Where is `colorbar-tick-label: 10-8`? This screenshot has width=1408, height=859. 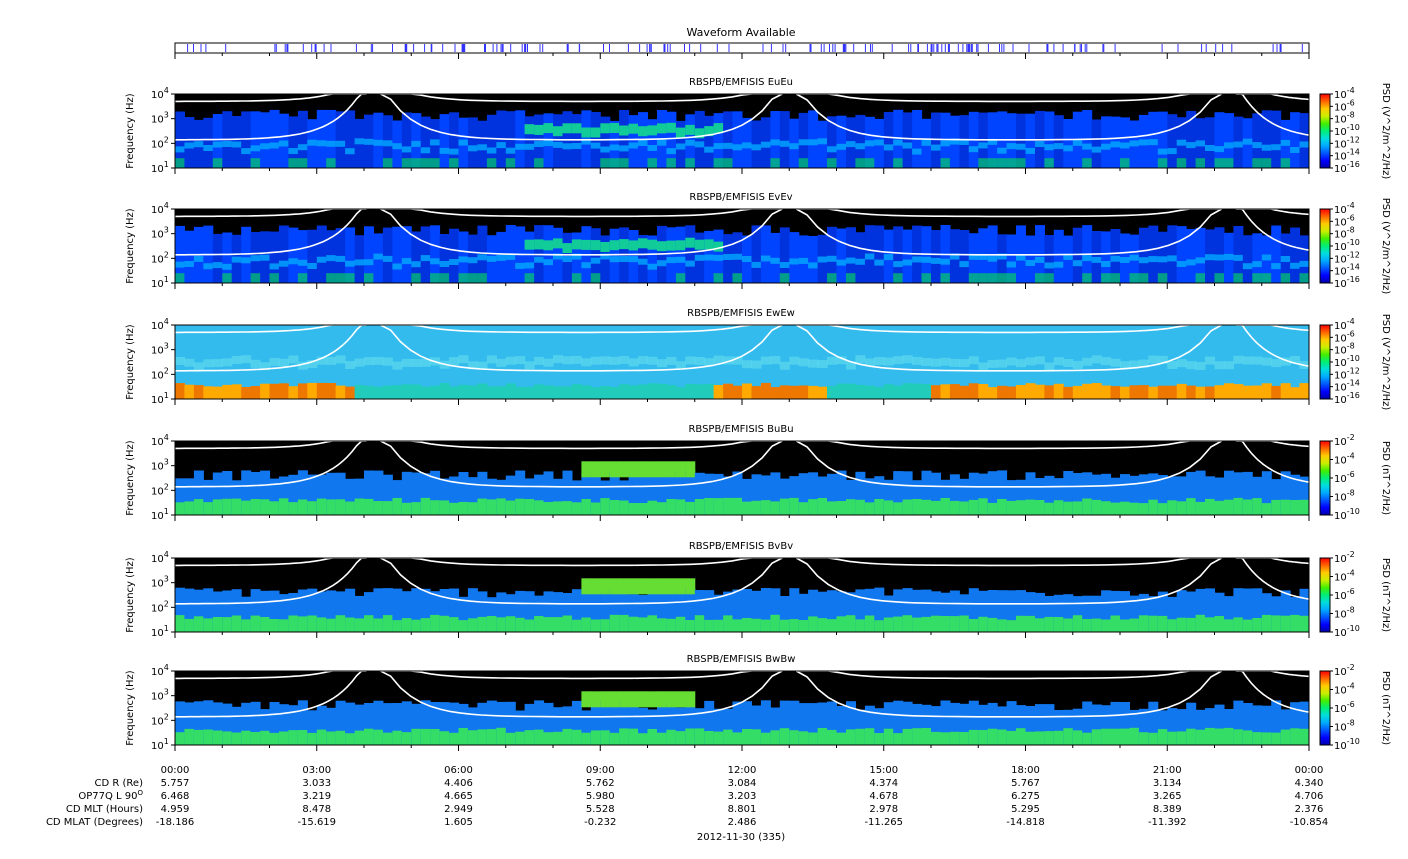
colorbar-tick-label: 10-8 is located at coordinates (1344, 726).